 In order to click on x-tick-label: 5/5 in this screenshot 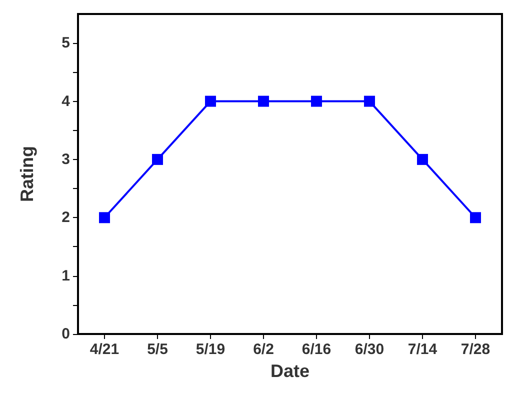, I will do `click(157, 349)`.